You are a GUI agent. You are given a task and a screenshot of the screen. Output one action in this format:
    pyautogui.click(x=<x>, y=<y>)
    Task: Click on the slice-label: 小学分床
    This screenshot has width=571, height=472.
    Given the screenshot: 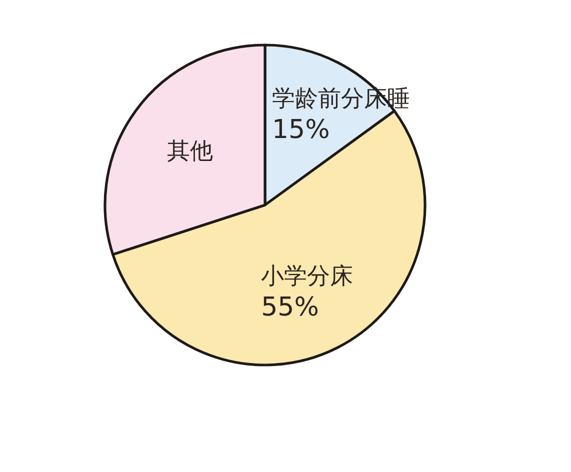 What is the action you would take?
    pyautogui.click(x=307, y=277)
    